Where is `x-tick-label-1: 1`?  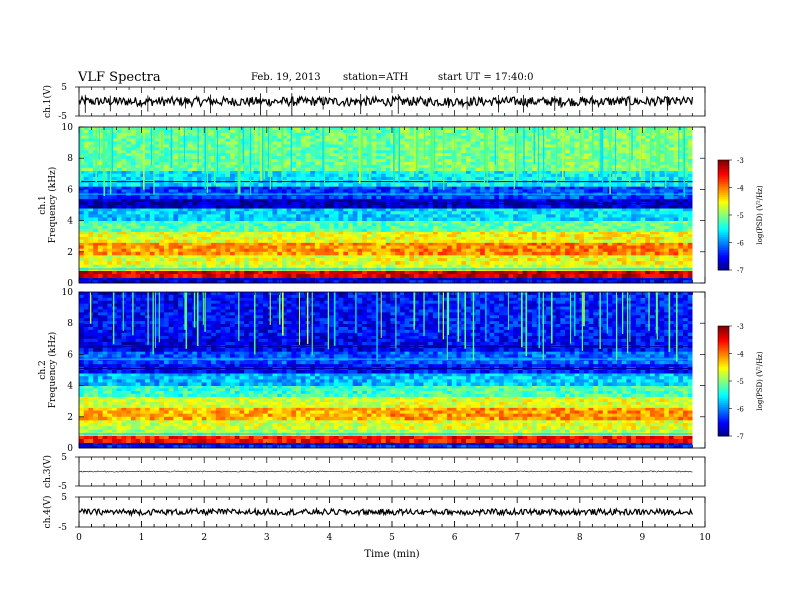
x-tick-label-1: 1 is located at coordinates (142, 538).